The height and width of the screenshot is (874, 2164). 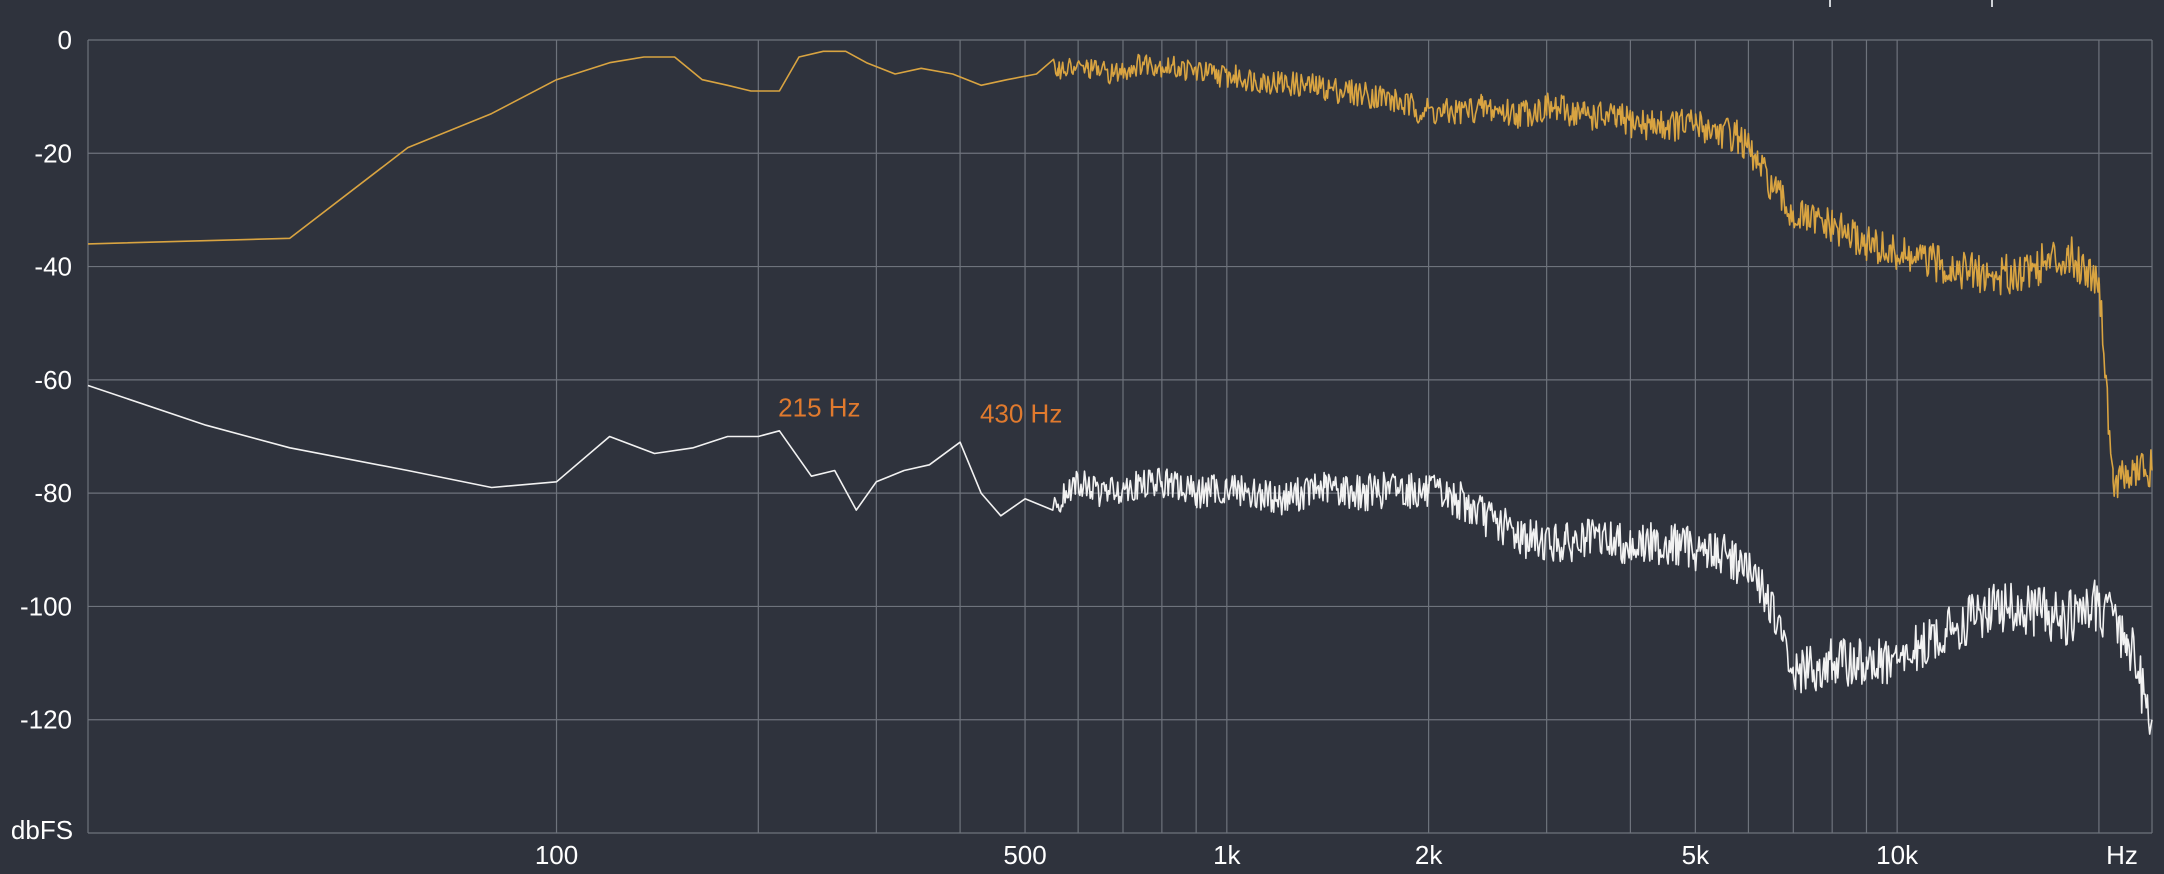 What do you see at coordinates (42, 830) in the screenshot?
I see `y-axis-title: dbFS` at bounding box center [42, 830].